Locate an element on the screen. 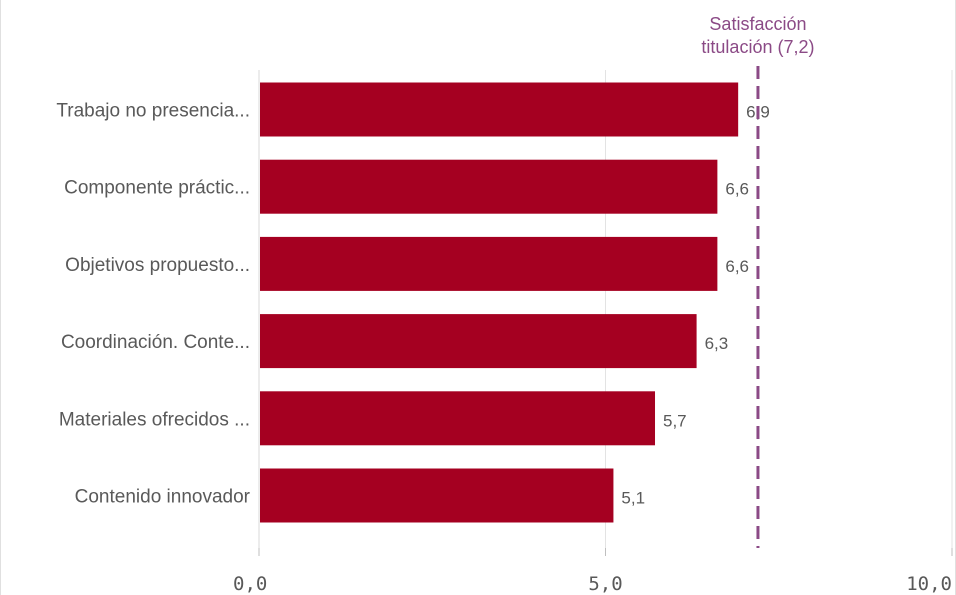 Image resolution: width=956 pixels, height=595 pixels. tick-label: 0,0 is located at coordinates (250, 584).